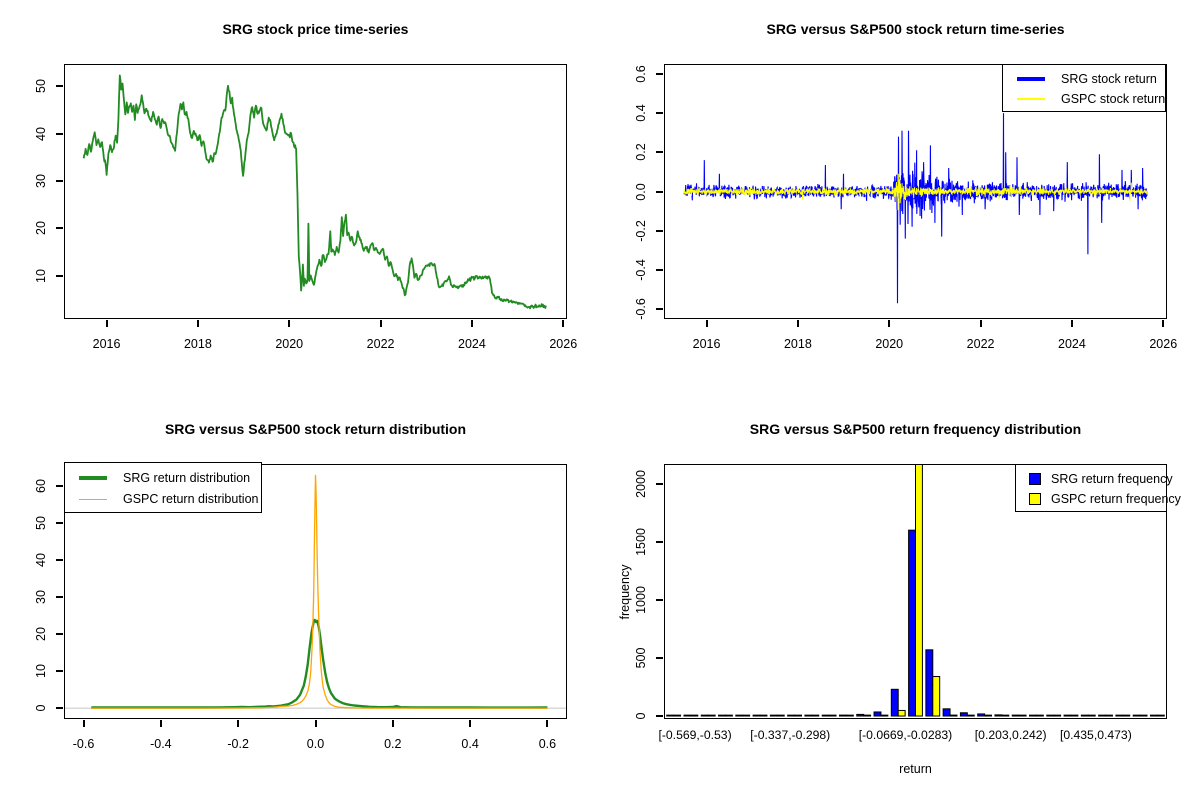 This screenshot has width=1200, height=800. What do you see at coordinates (1084, 79) in the screenshot?
I see `legend-entry: SRG stock return` at bounding box center [1084, 79].